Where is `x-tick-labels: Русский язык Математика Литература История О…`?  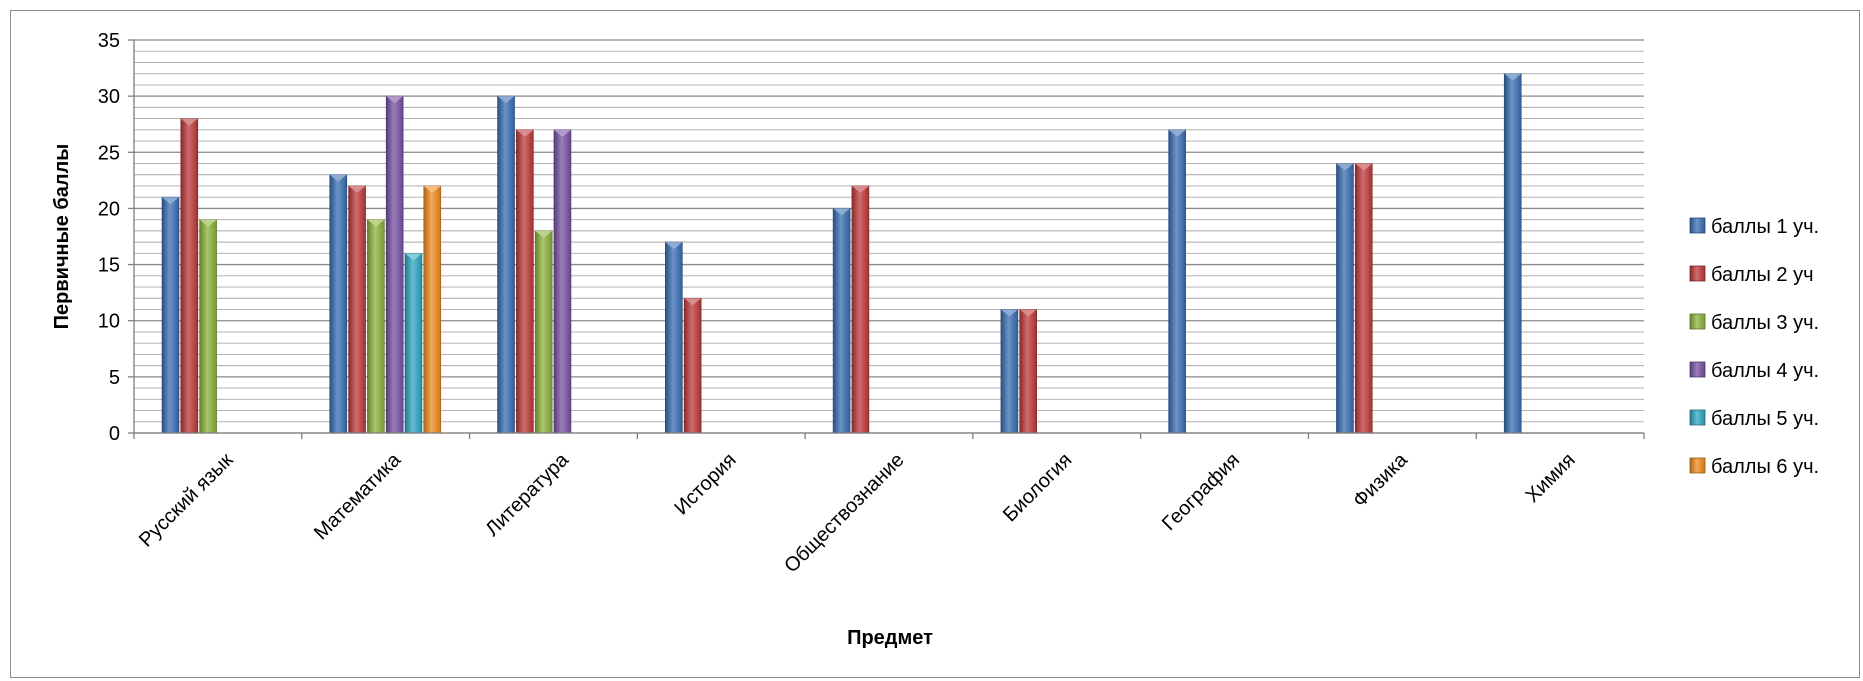
x-tick-labels: Русский язык Математика Литература История О… is located at coordinates (857, 512).